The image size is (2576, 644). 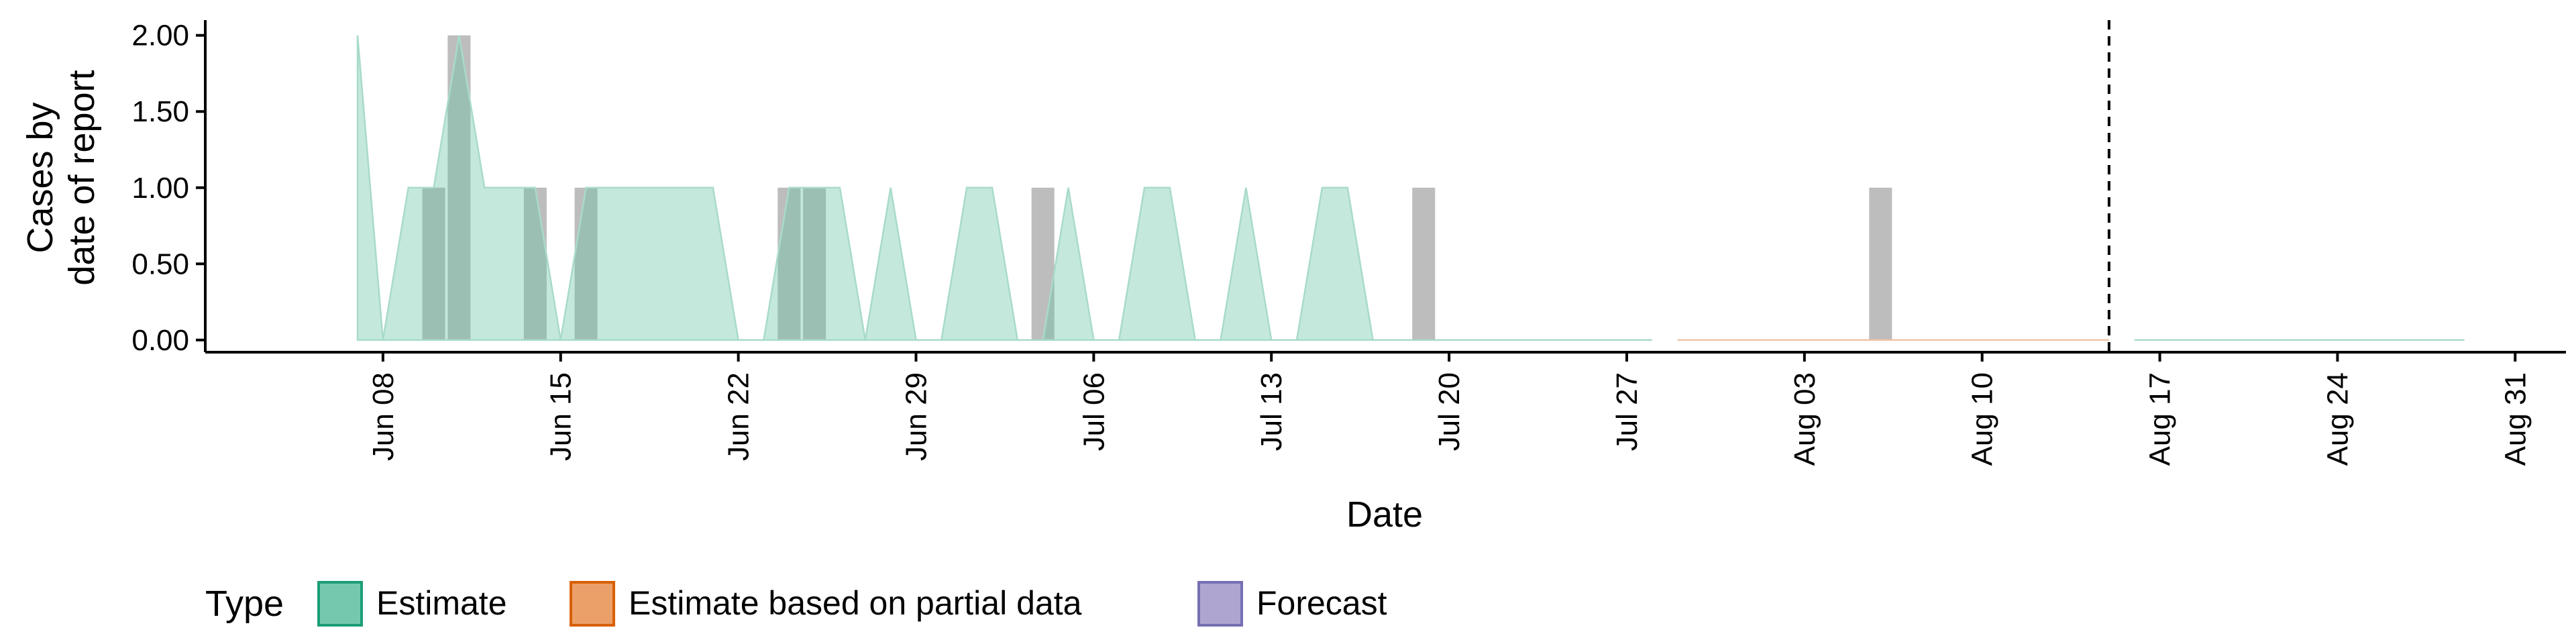 I want to click on x-tick-label: Jul 20, so click(x=1449, y=411).